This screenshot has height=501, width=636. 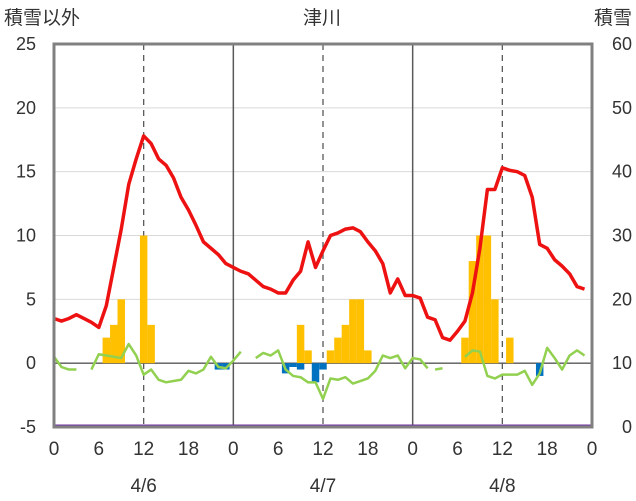 I want to click on right-tick-label: 60, so click(x=622, y=44).